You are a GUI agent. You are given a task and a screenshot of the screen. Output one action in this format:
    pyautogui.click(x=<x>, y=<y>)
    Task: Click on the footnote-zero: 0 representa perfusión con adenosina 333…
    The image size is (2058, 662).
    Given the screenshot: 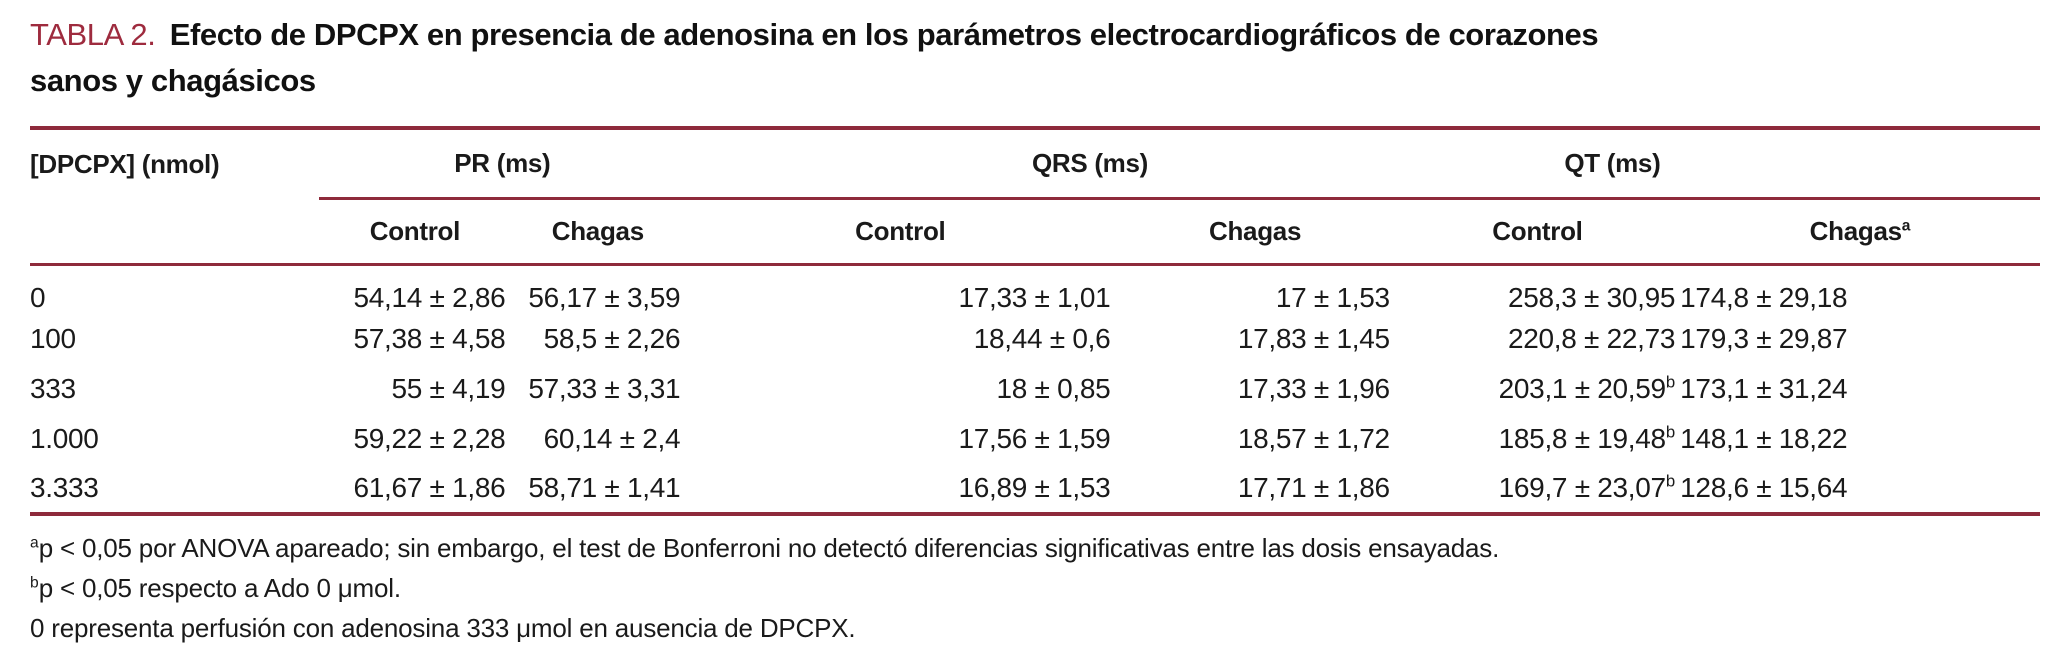 What is the action you would take?
    pyautogui.click(x=1035, y=628)
    